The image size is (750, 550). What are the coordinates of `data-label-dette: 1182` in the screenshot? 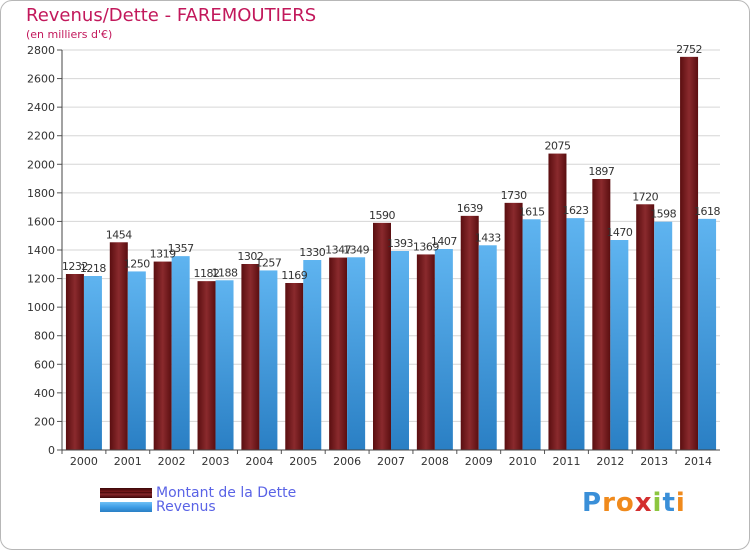 It's located at (207, 273).